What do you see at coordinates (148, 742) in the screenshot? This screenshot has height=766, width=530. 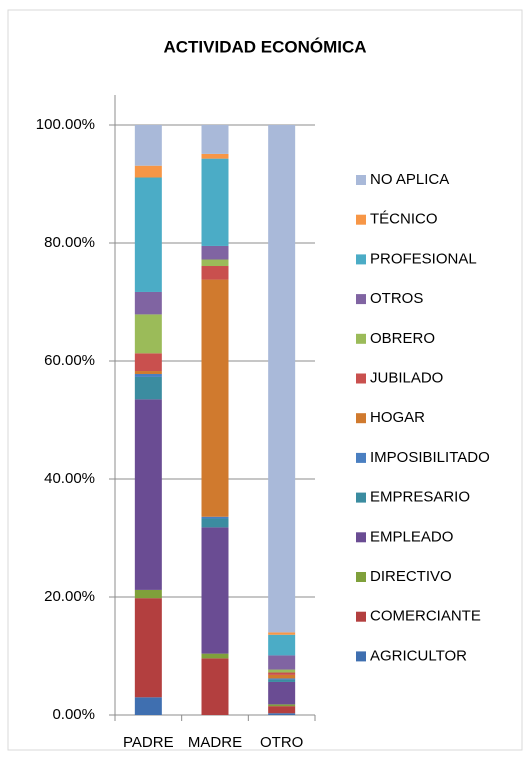 I see `x-tick-label: PADRE` at bounding box center [148, 742].